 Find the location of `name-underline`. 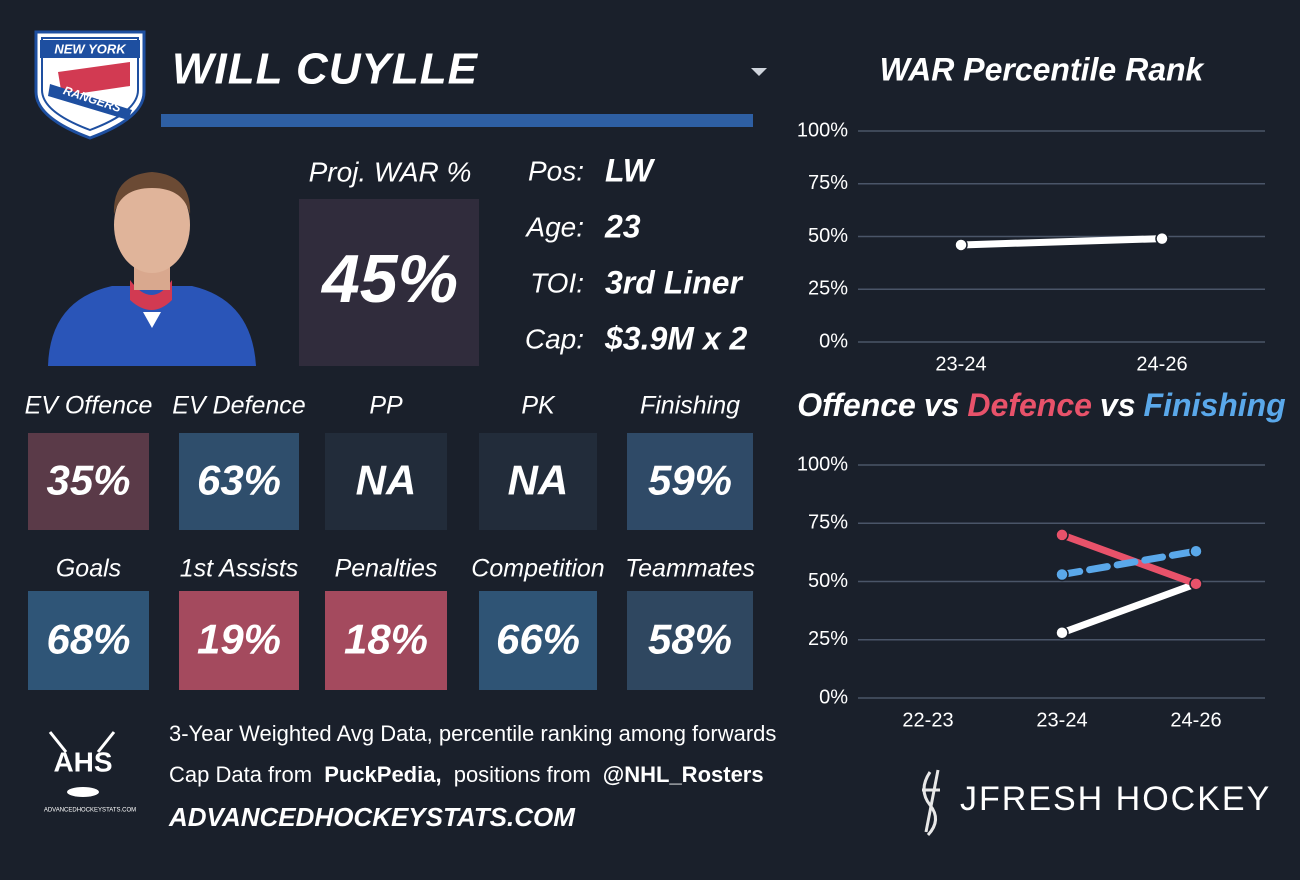

name-underline is located at coordinates (457, 120).